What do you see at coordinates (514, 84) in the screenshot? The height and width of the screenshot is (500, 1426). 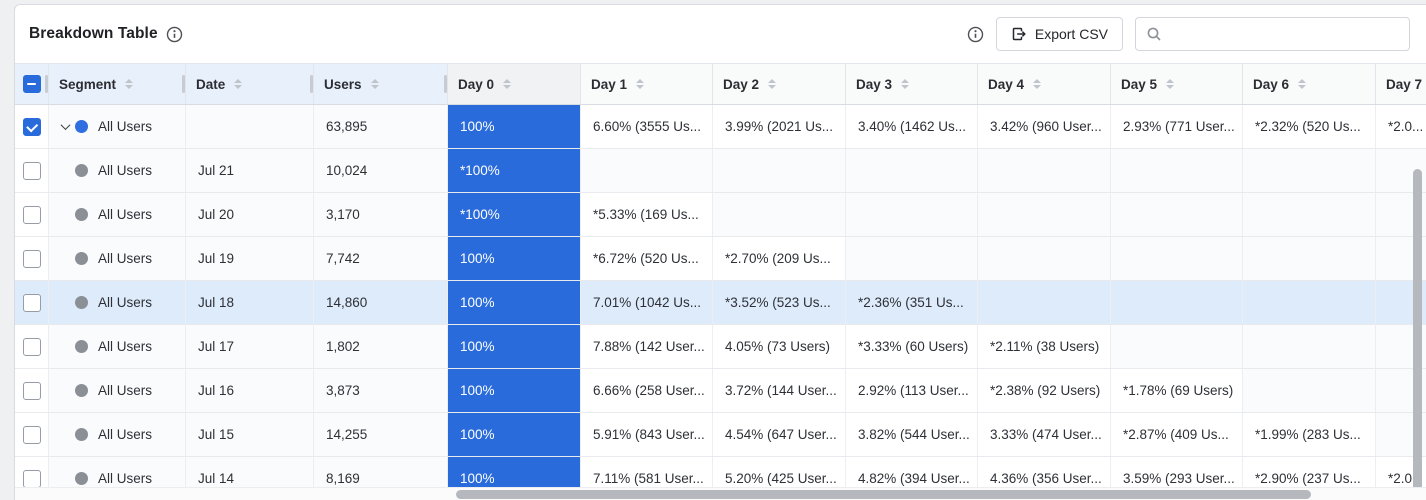 I see `column-header-day0: Day 0` at bounding box center [514, 84].